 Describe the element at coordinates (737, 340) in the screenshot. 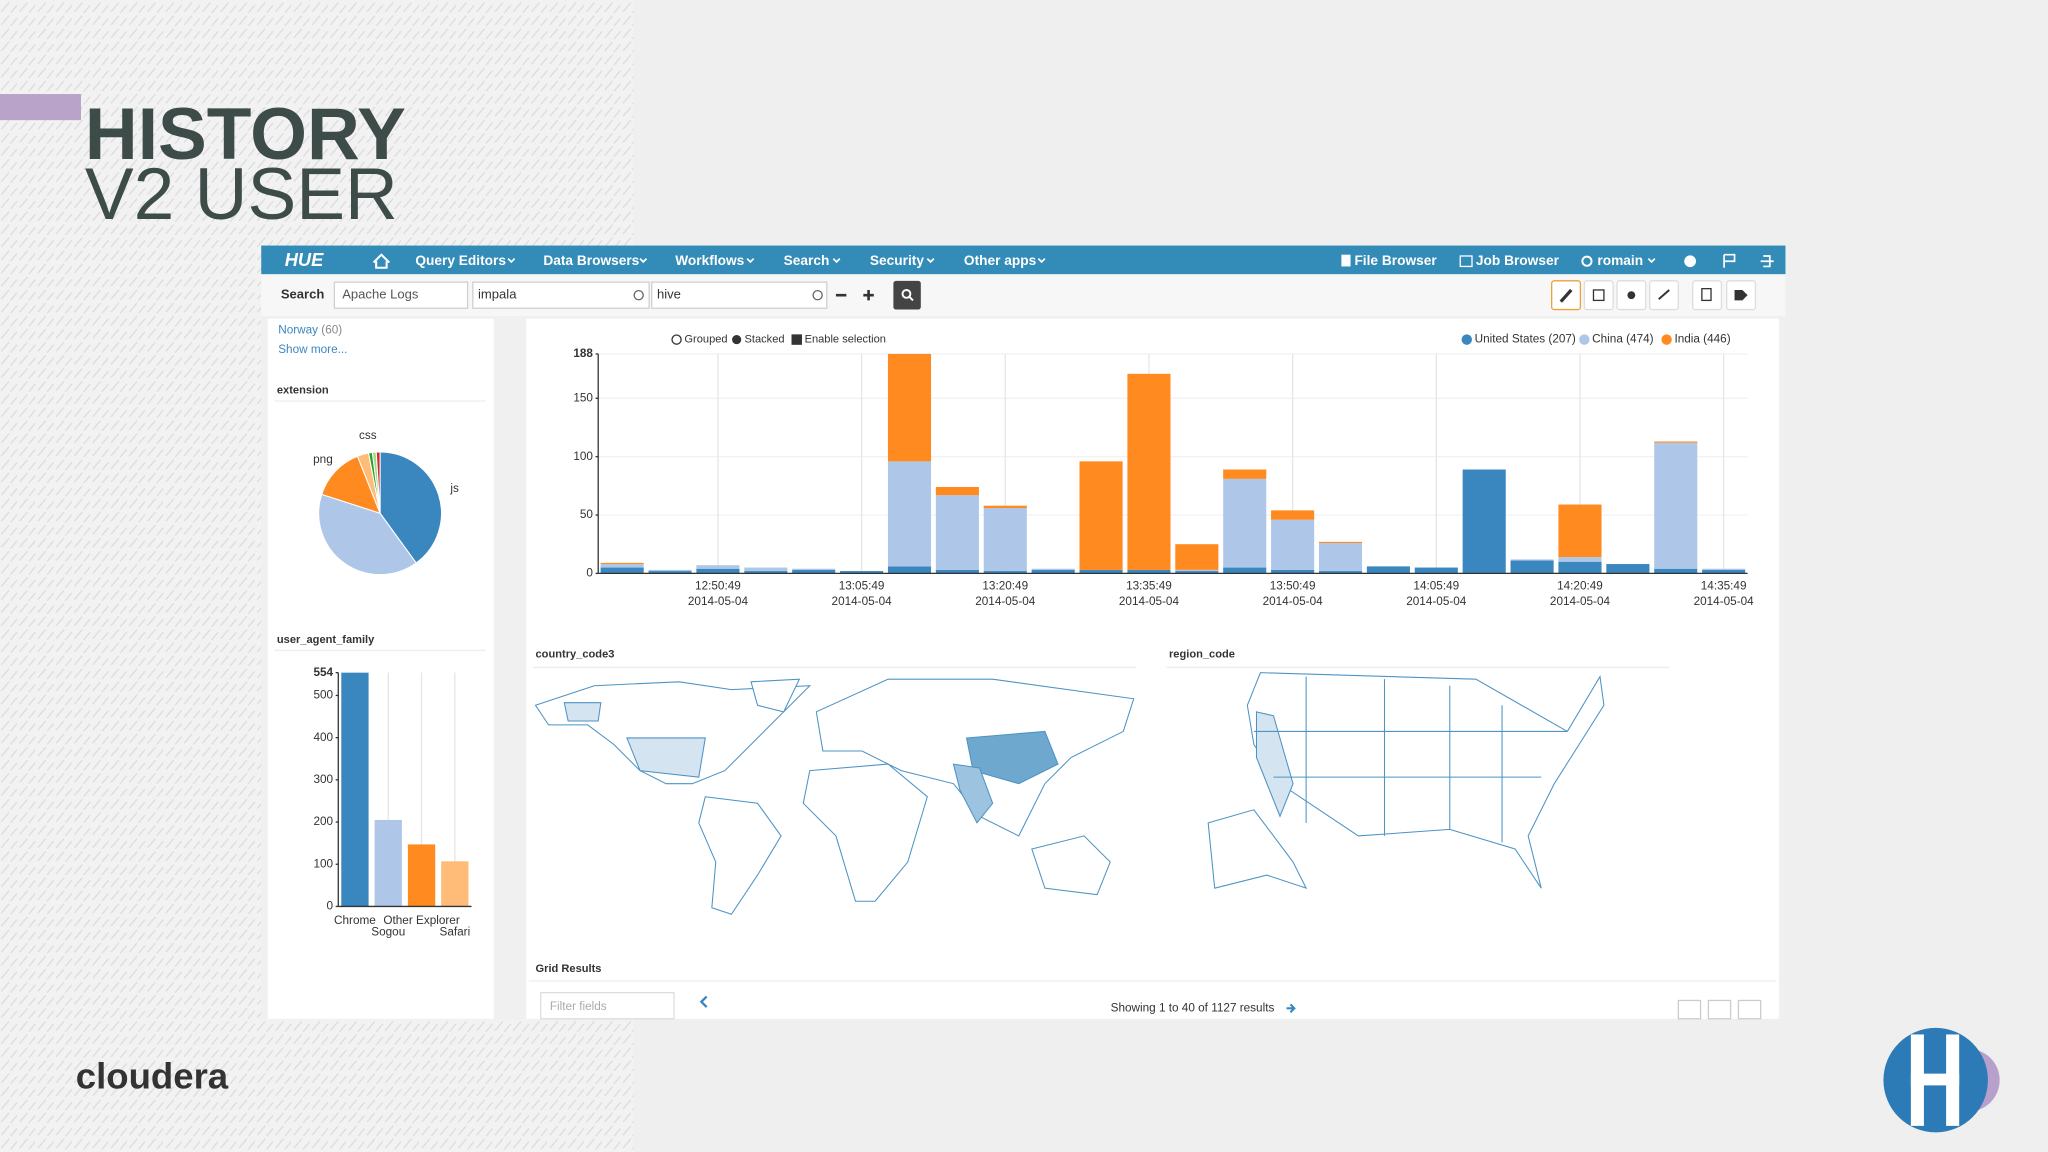

I see `radio-stacked` at that location.